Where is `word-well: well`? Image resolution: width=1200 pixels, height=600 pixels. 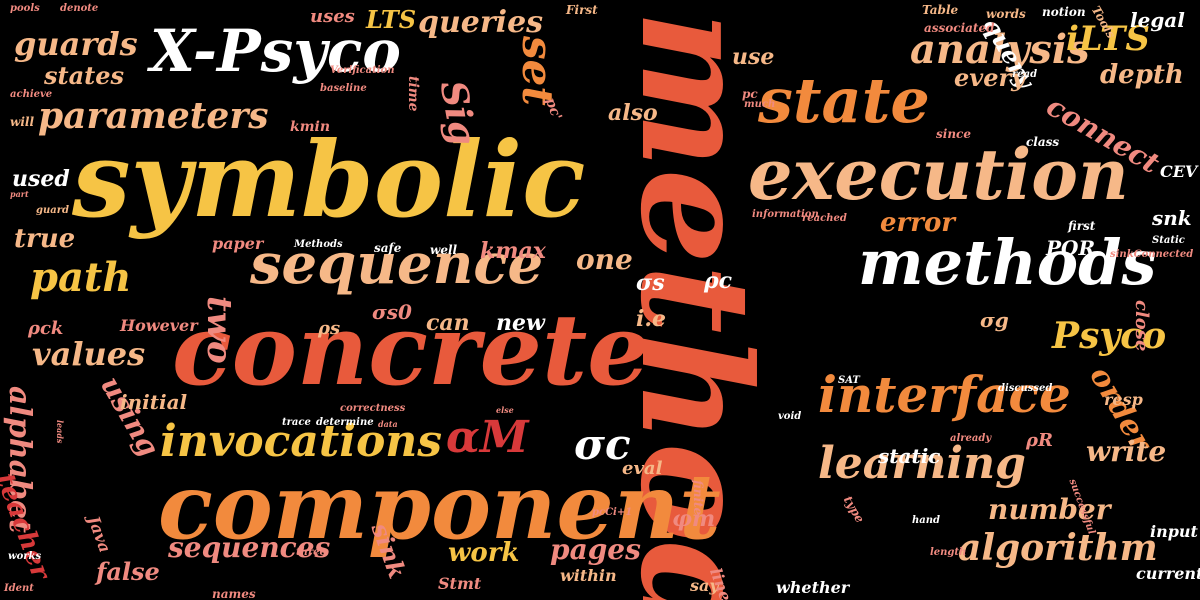 word-well: well is located at coordinates (444, 250).